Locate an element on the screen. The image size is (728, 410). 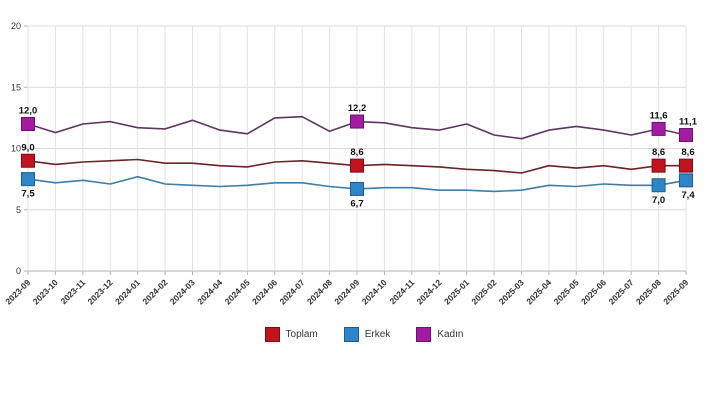
x-tick-label: 2024-12 is located at coordinates (429, 291).